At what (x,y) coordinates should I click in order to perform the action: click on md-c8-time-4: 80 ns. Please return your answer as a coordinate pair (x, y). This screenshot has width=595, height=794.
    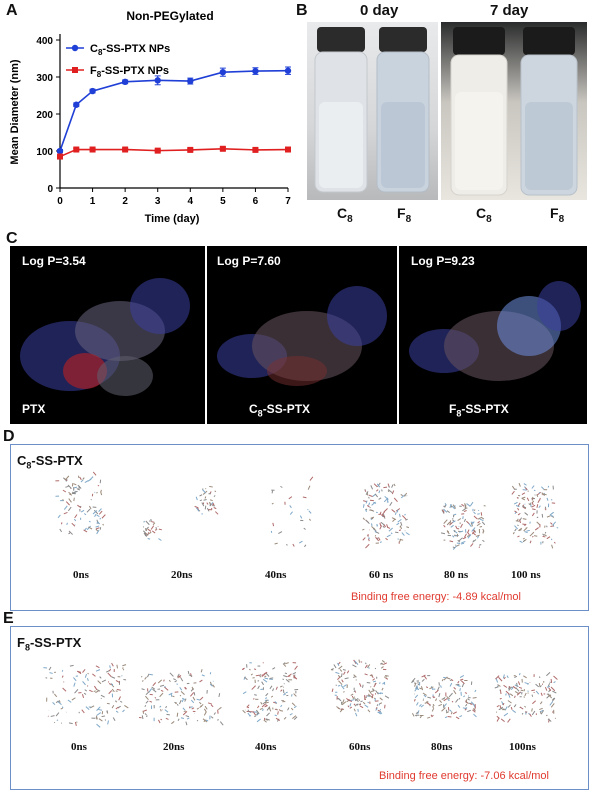
    Looking at the image, I should click on (456, 575).